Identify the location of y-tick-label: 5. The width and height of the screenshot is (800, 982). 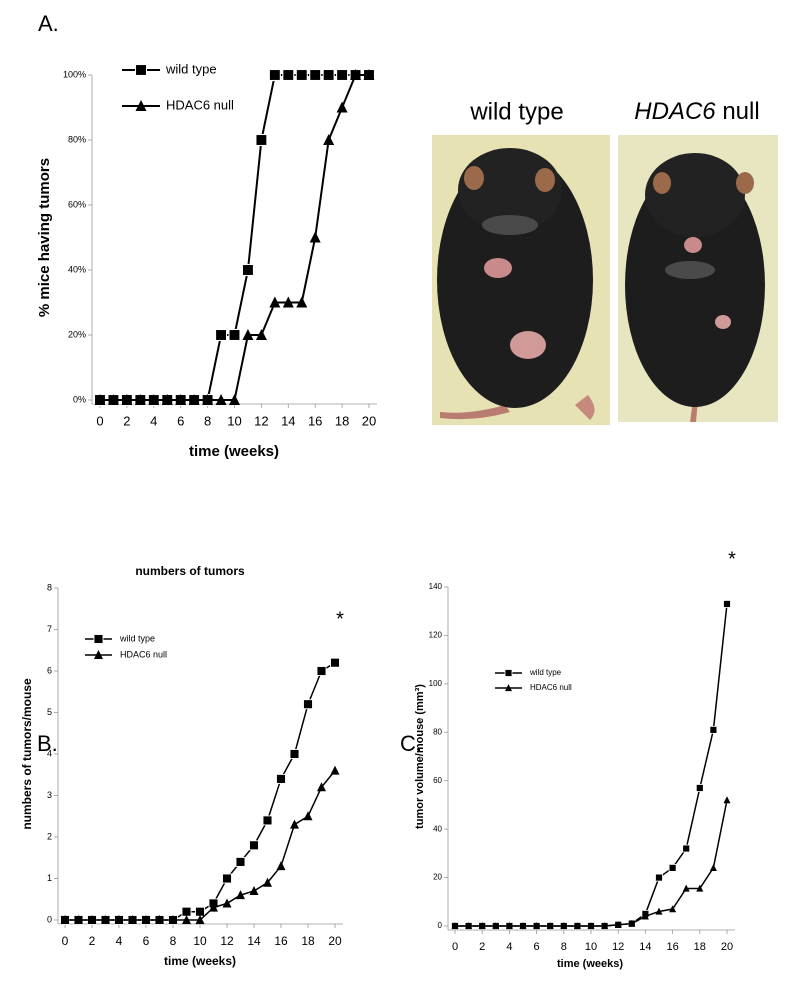
(49, 712).